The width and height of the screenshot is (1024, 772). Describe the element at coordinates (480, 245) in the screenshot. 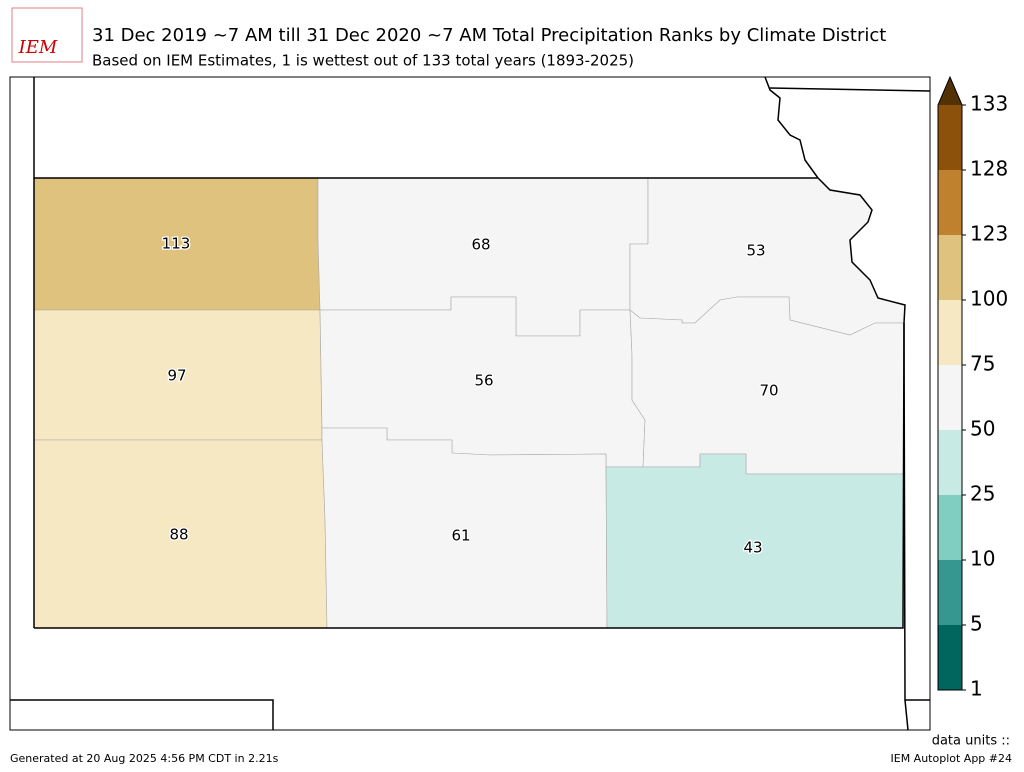

I see `district-label: 68` at that location.